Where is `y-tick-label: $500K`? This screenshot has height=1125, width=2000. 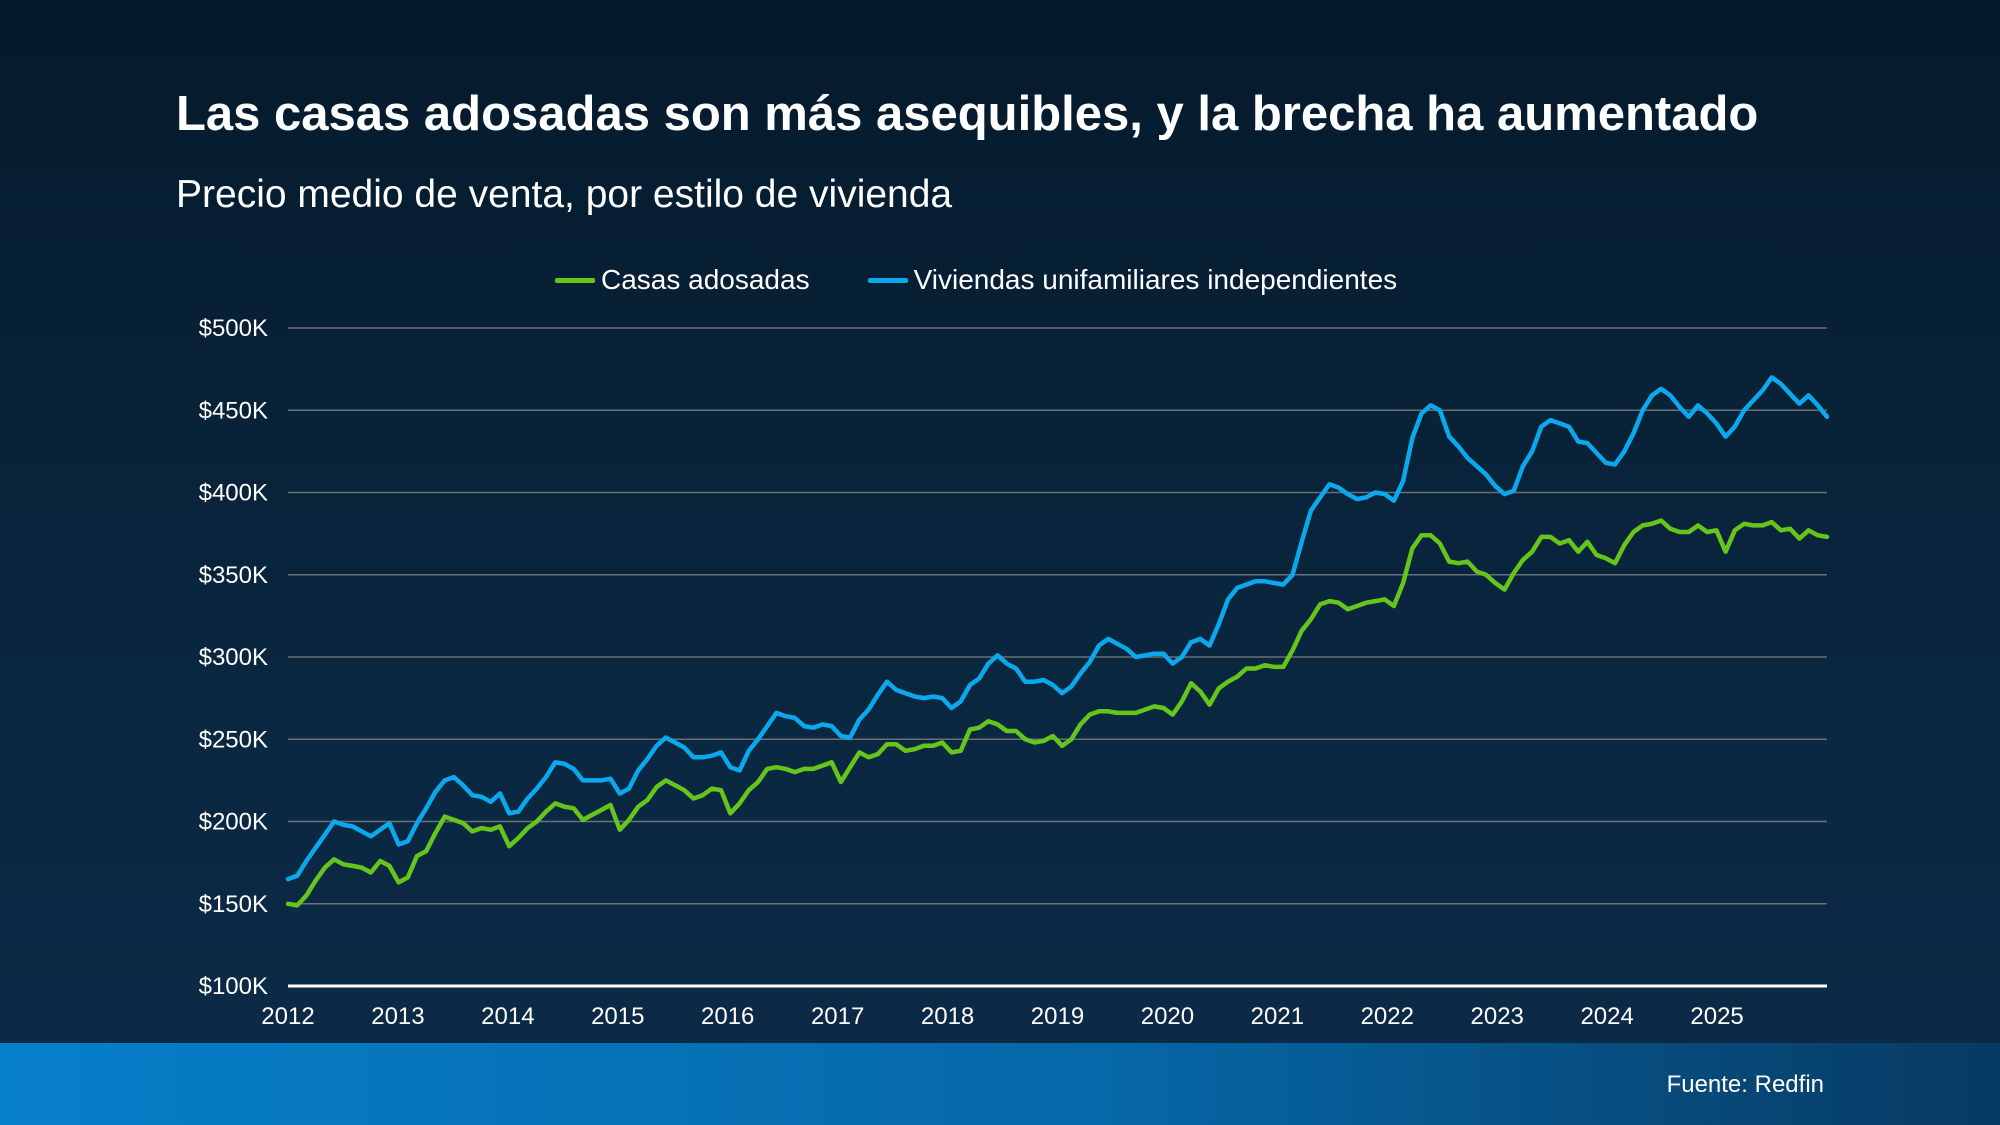
y-tick-label: $500K is located at coordinates (233, 328).